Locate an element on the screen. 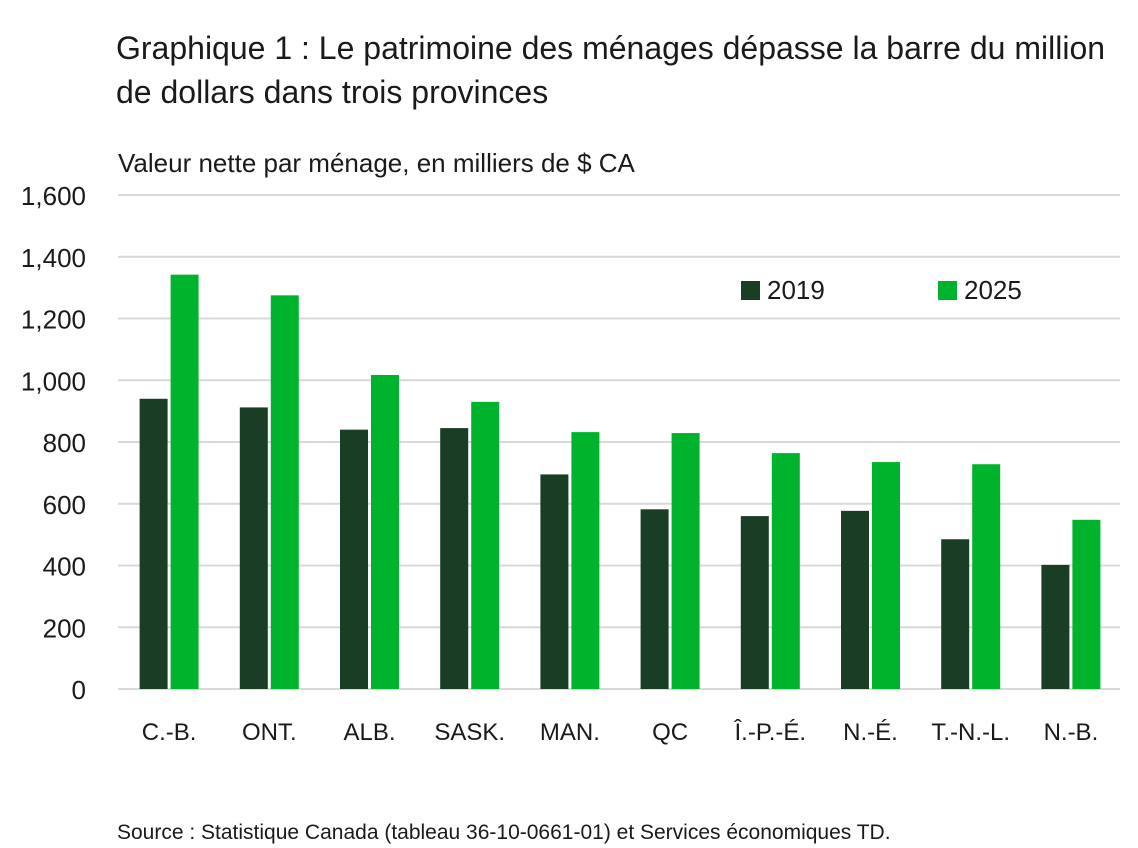  legend-label-2025: 2025 is located at coordinates (993, 290).